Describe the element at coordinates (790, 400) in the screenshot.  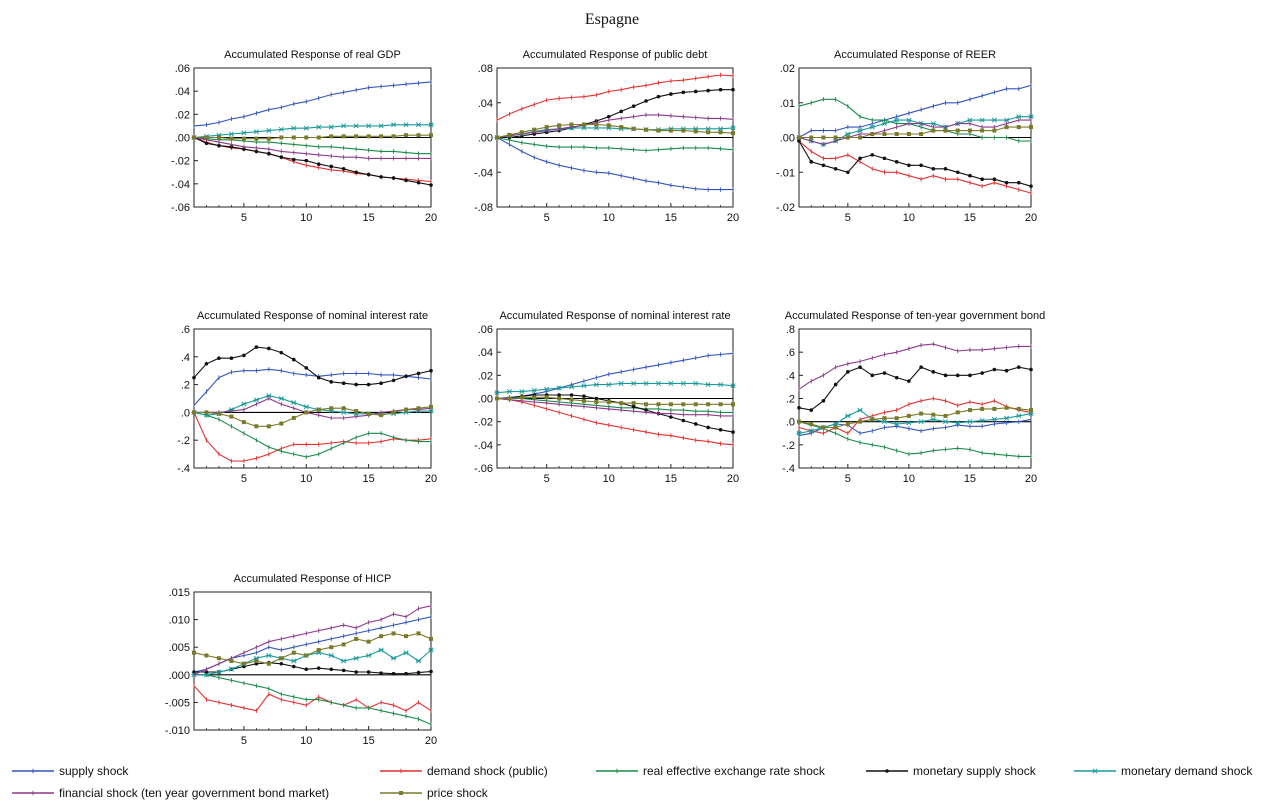
I see `y-tick-label: .2` at that location.